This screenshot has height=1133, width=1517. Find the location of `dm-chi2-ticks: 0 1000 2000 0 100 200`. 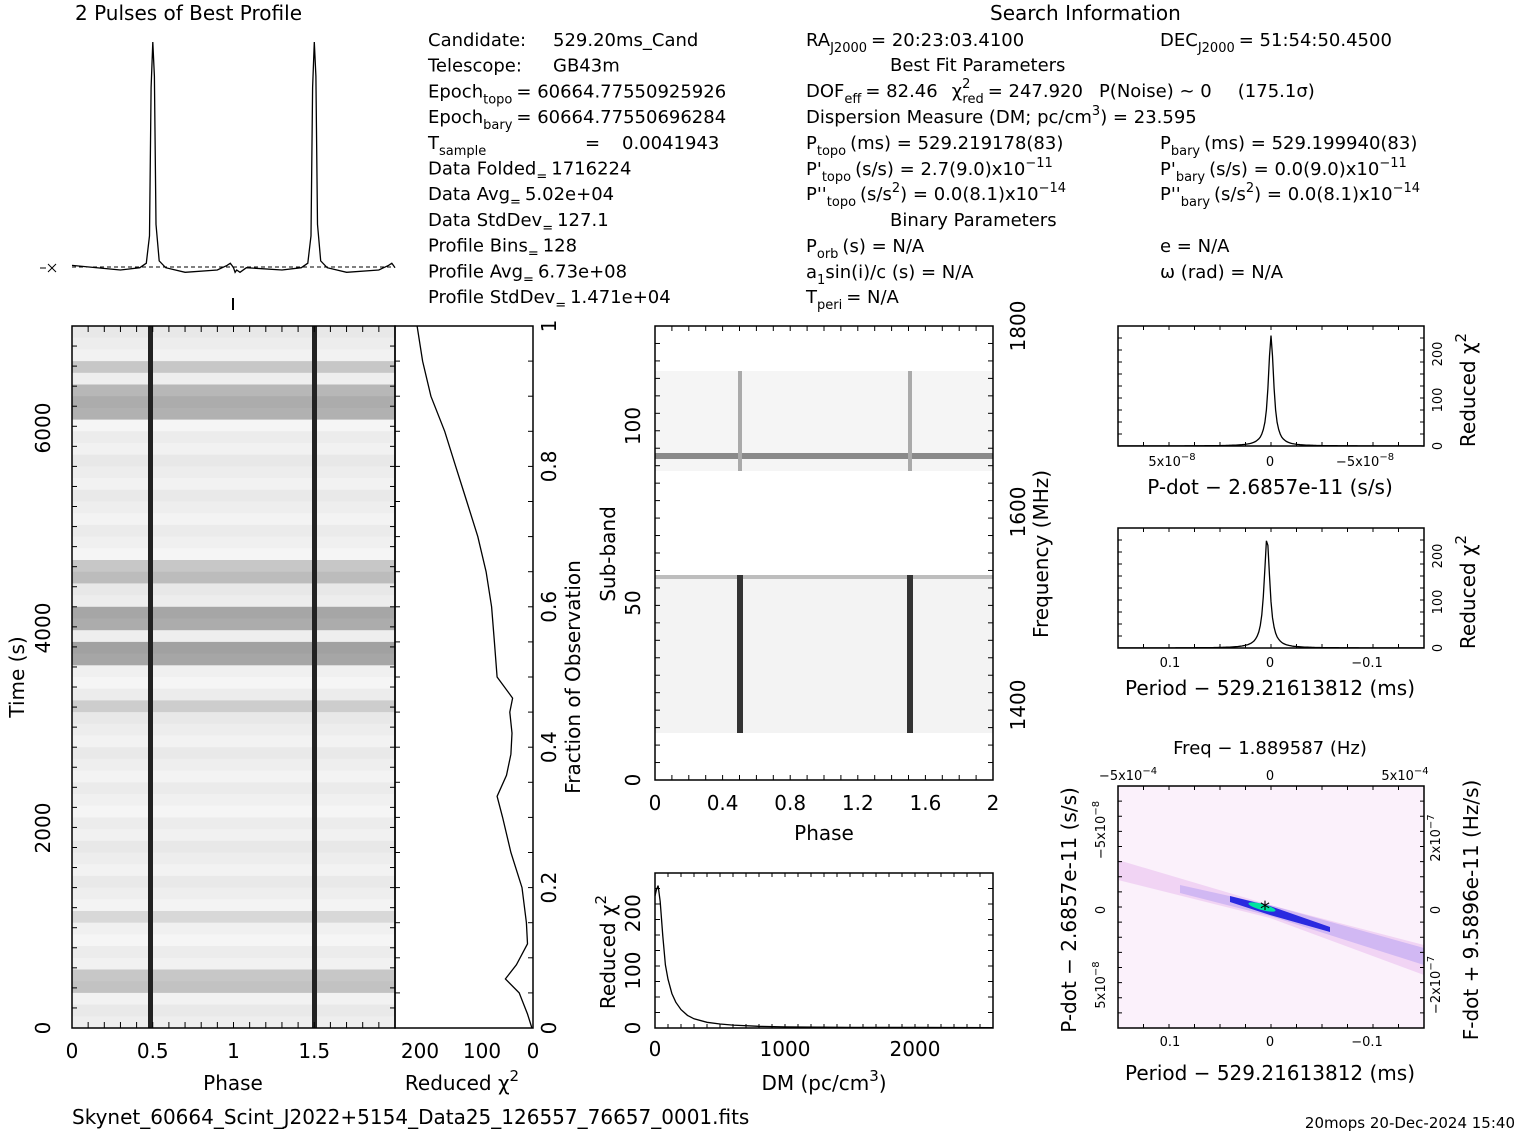

dm-chi2-ticks: 0 1000 2000 0 100 200 is located at coordinates (807, 966).